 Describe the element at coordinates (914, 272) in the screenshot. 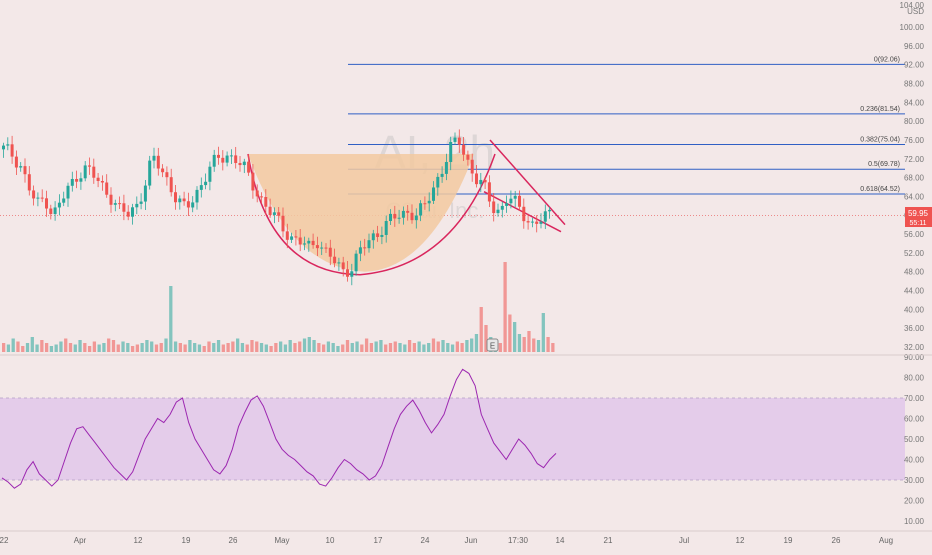

I see `price-tick-label: 48.00` at that location.